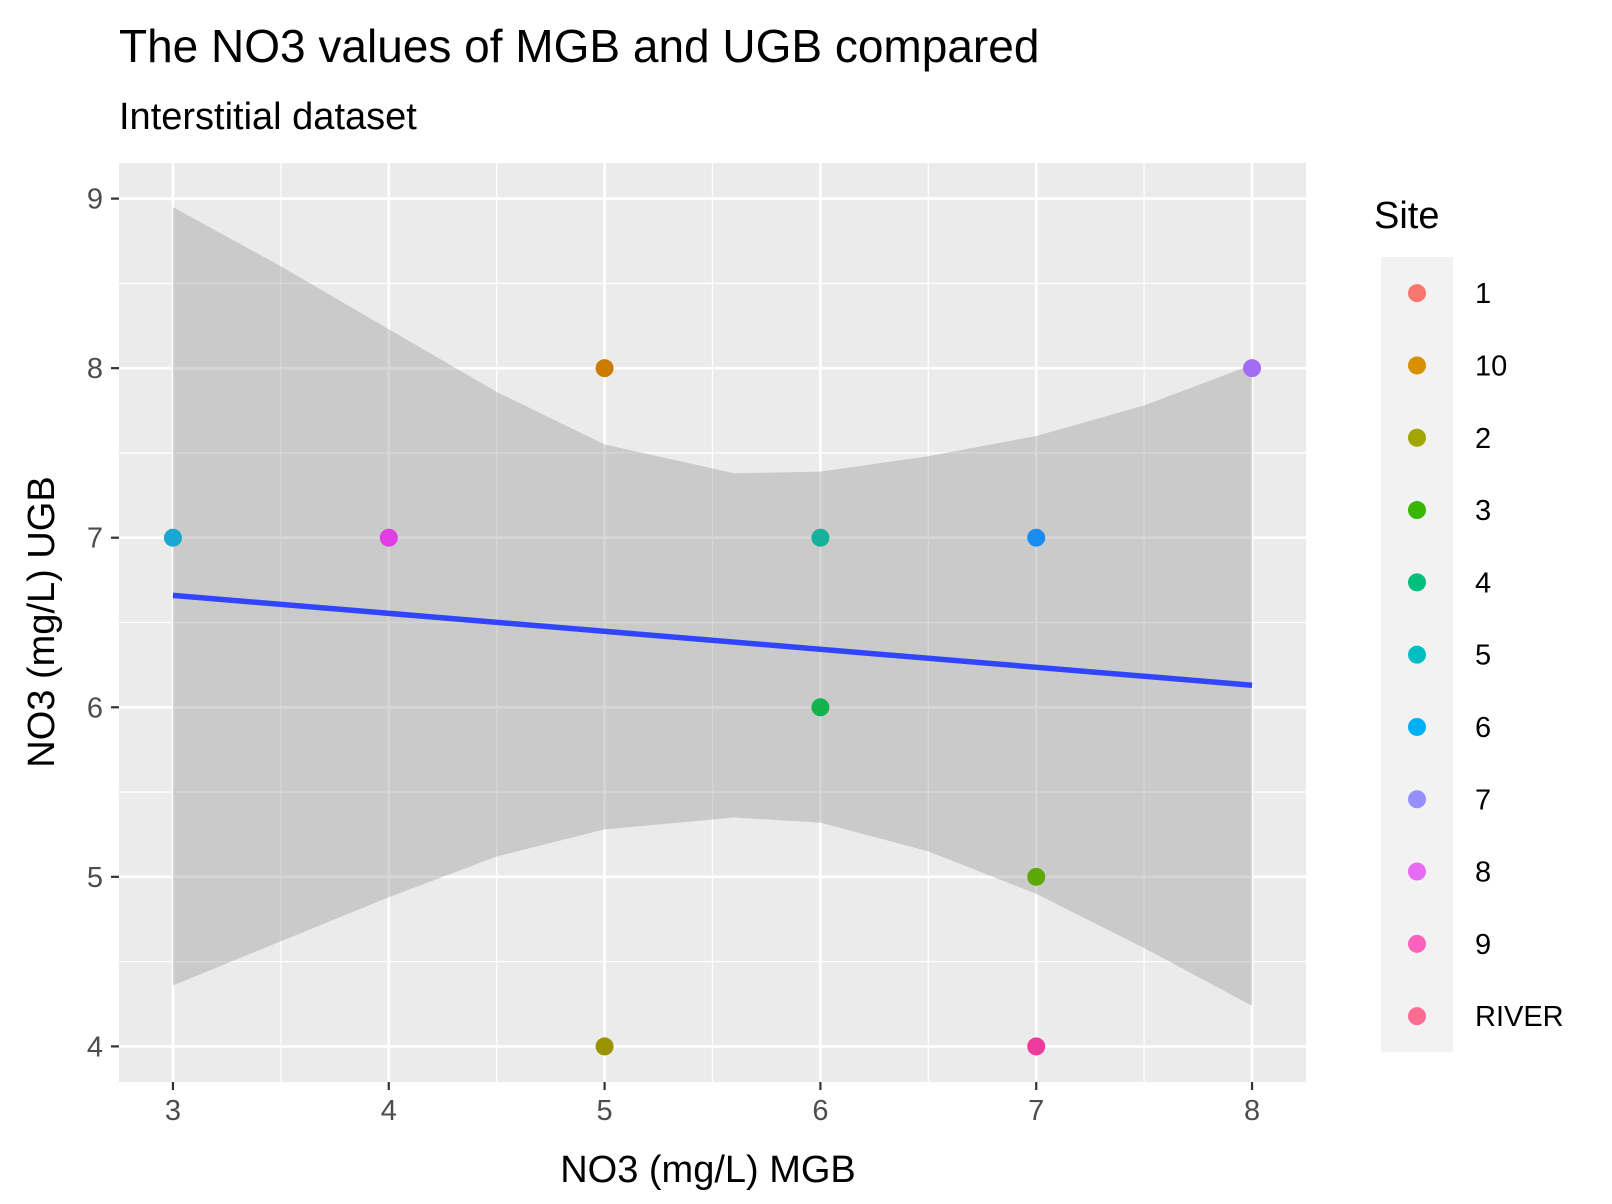  What do you see at coordinates (1519, 1017) in the screenshot?
I see `legend-label-RIVER: RIVER` at bounding box center [1519, 1017].